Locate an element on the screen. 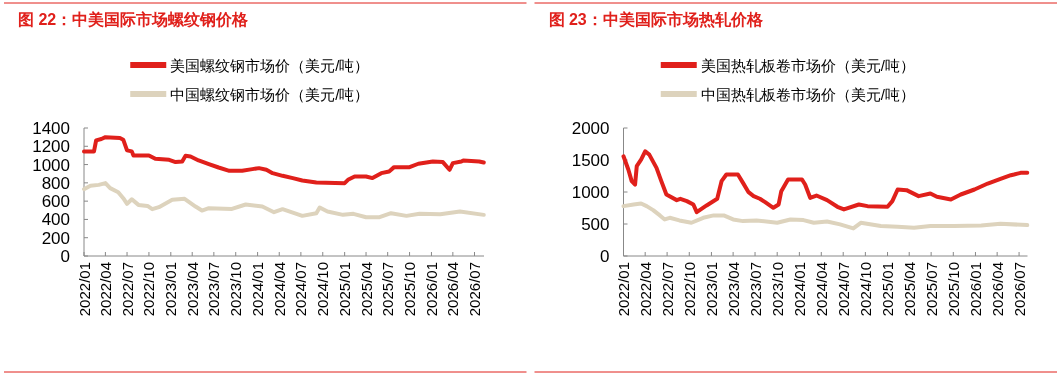  legend-label: 中国螺纹钢市场价（美元/吨） is located at coordinates (270, 94).